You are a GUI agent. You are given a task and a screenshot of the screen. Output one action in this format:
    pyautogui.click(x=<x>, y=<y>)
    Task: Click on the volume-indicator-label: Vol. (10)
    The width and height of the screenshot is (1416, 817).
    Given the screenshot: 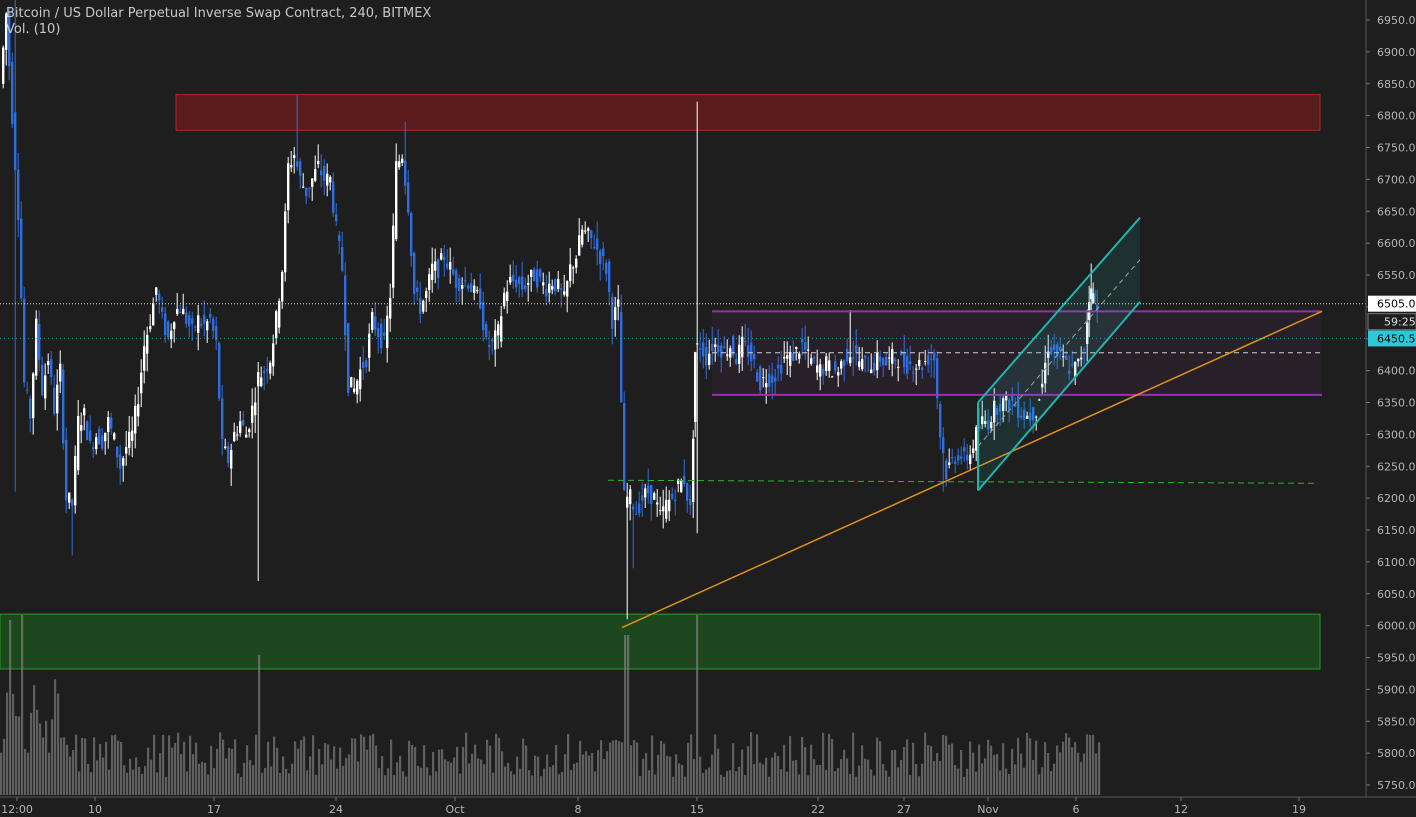 What is the action you would take?
    pyautogui.click(x=33, y=29)
    